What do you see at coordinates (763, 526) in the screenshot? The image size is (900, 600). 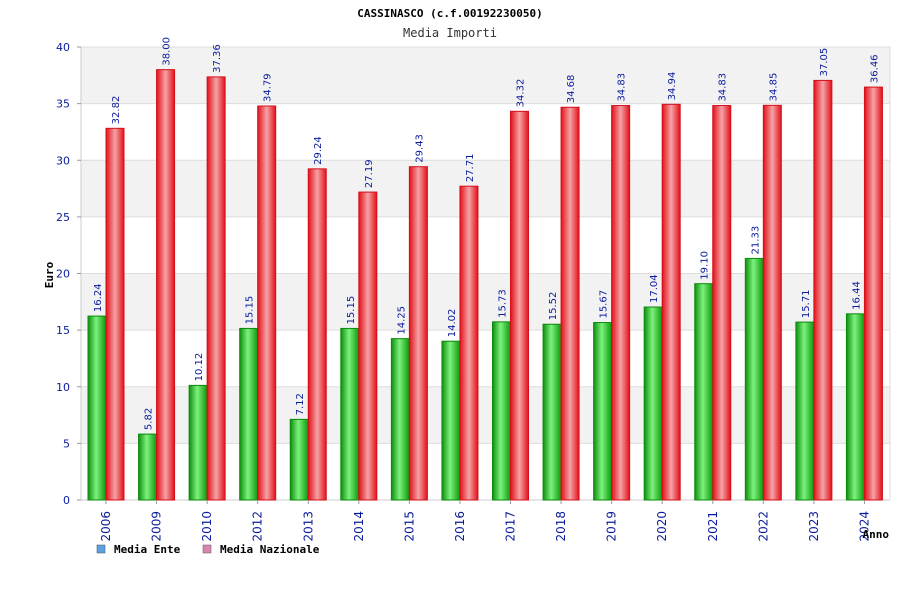 I see `x-tick-label: 2022` at bounding box center [763, 526].